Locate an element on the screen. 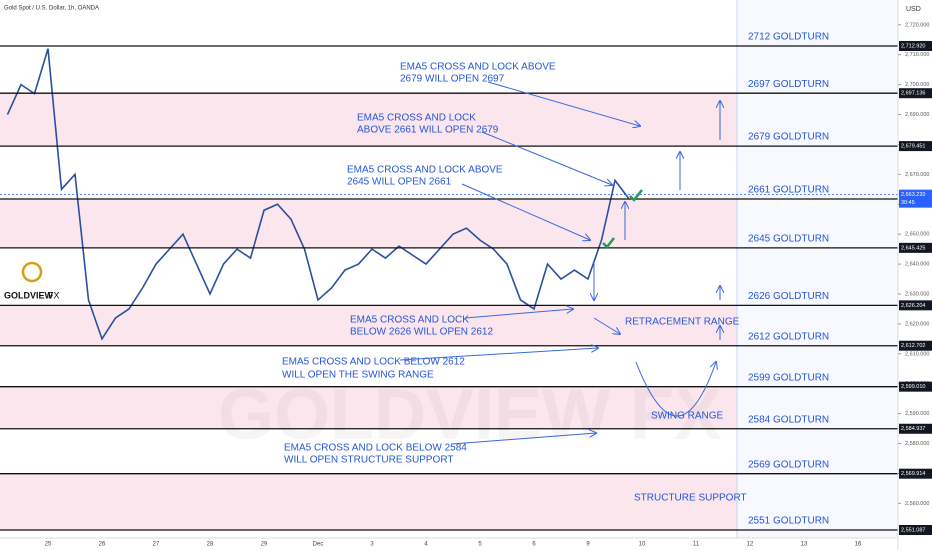  x-tick-label: 4 is located at coordinates (426, 545).